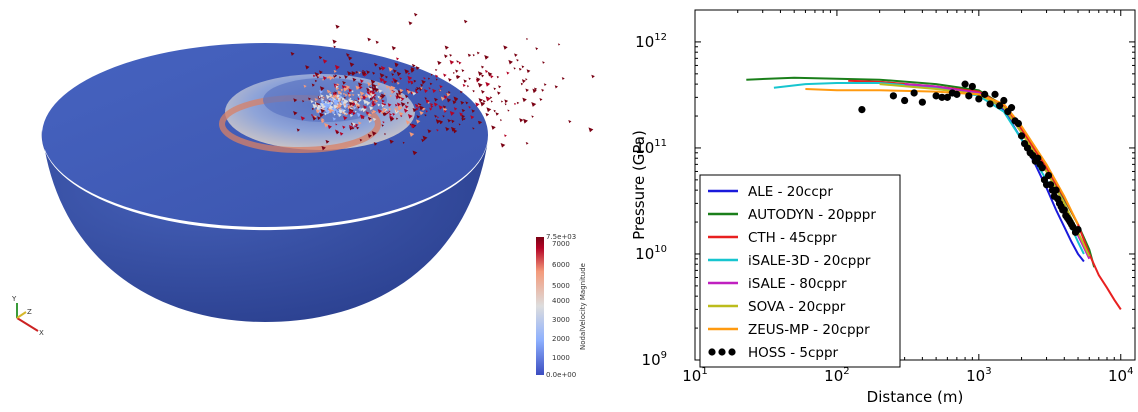 The image size is (1138, 412). Describe the element at coordinates (561, 265) in the screenshot. I see `colorbar-tick: 6000` at that location.